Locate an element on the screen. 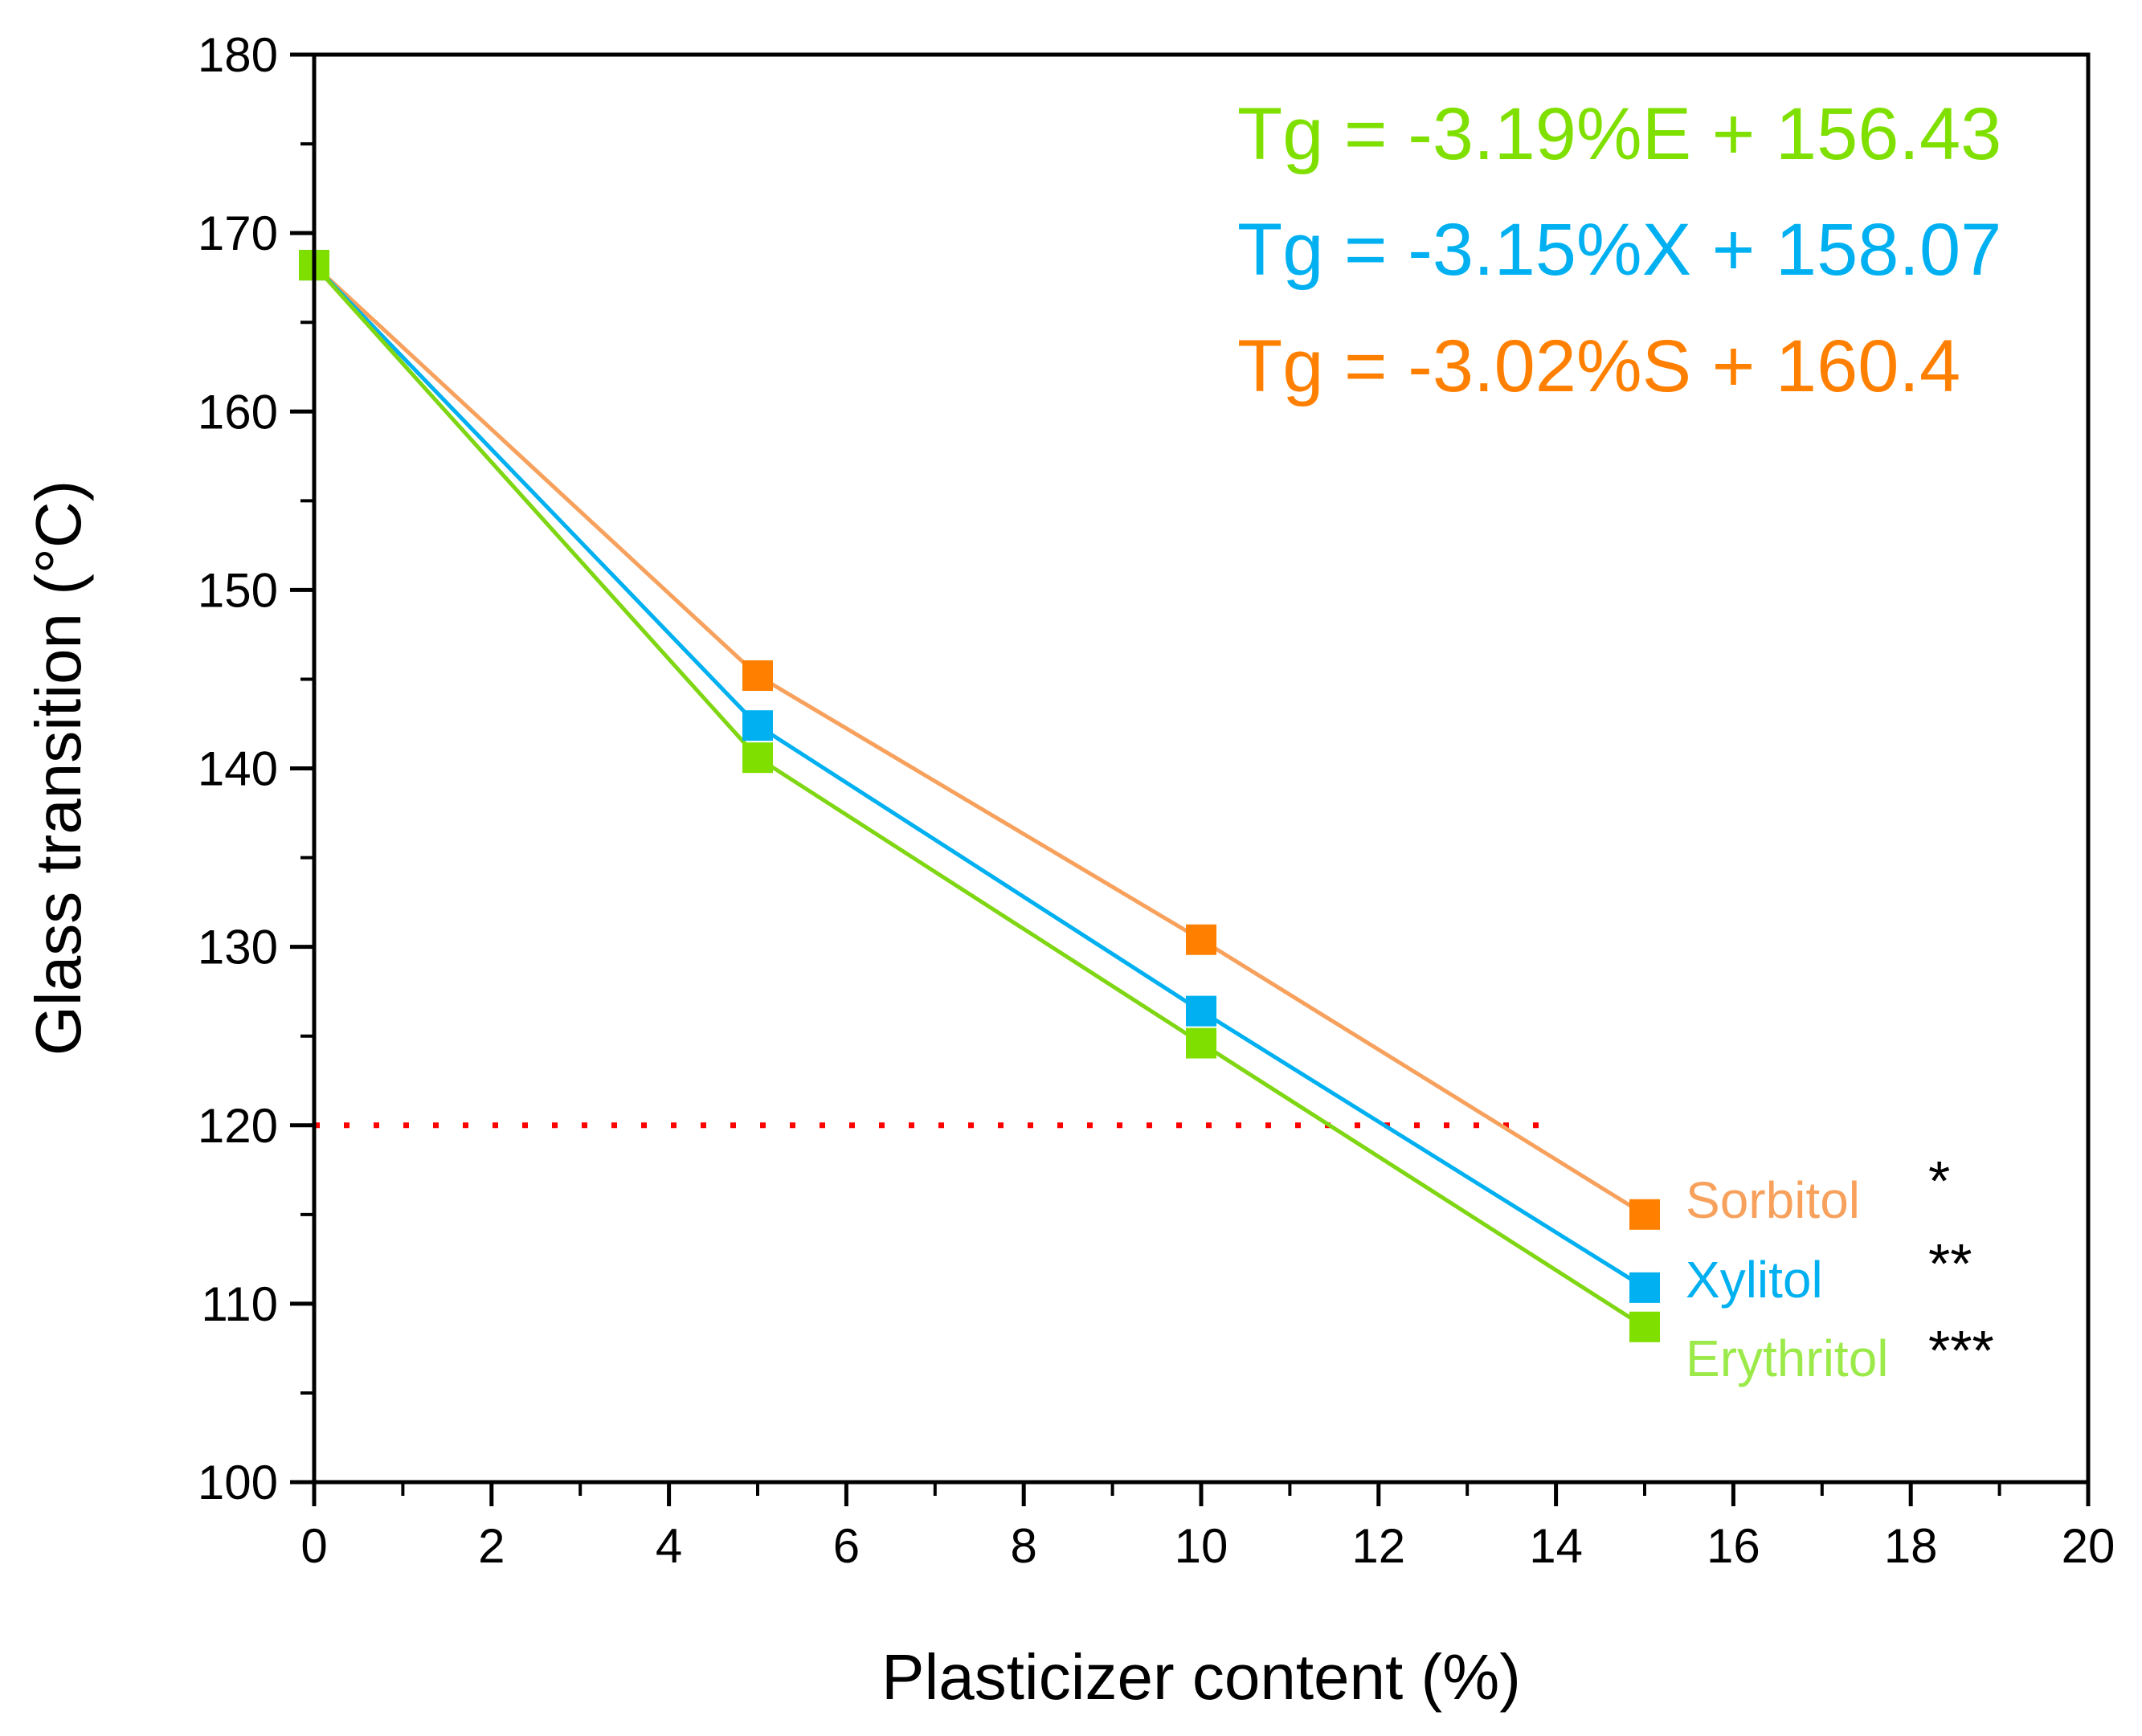 This screenshot has height=1736, width=2142. y-tick-label: 160 is located at coordinates (238, 412).